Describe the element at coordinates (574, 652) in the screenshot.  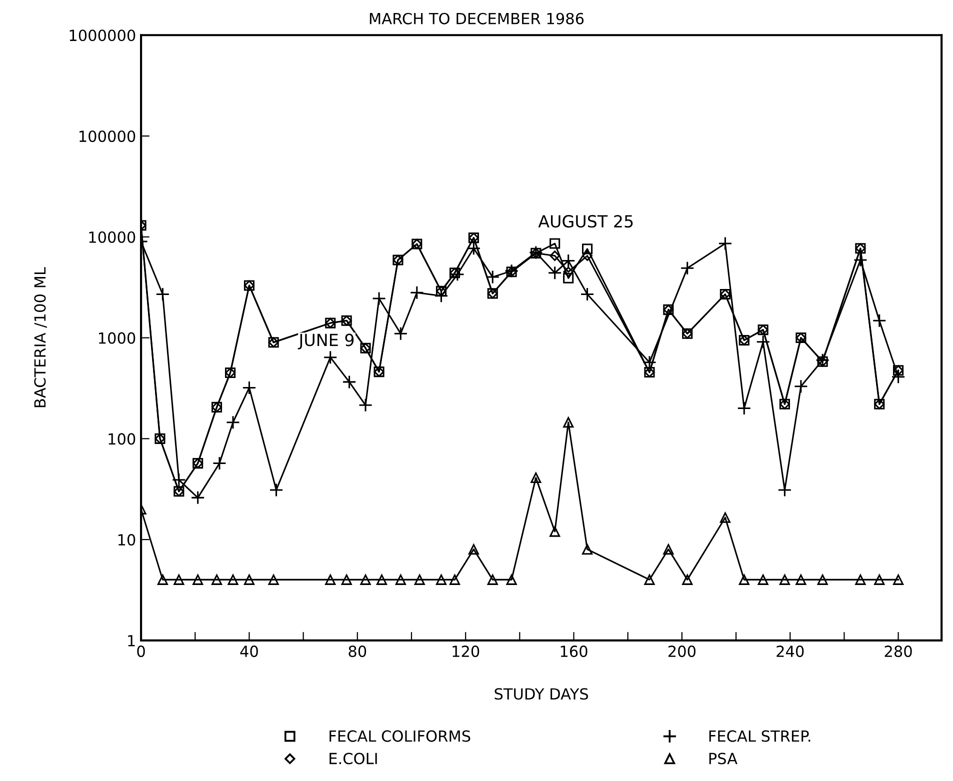
I see `x-tick-label: 160` at that location.